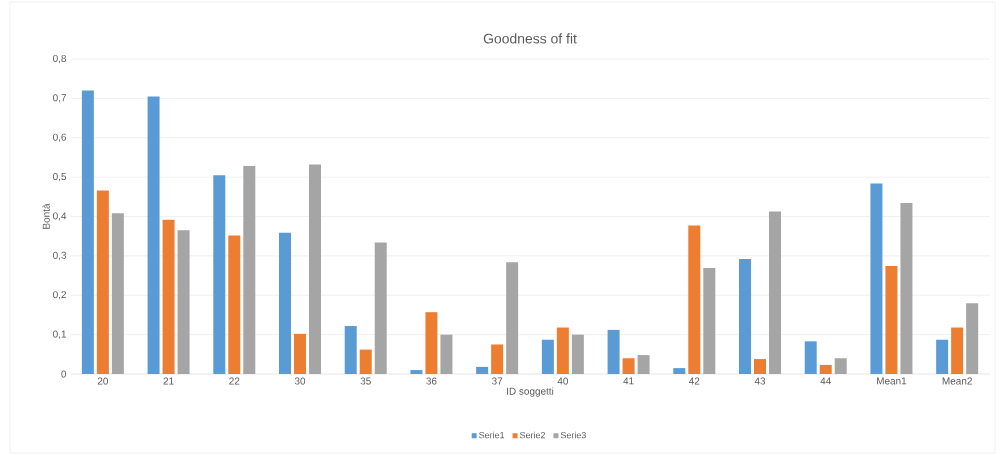  Describe the element at coordinates (825, 381) in the screenshot. I see `x-tick-label: 44` at that location.